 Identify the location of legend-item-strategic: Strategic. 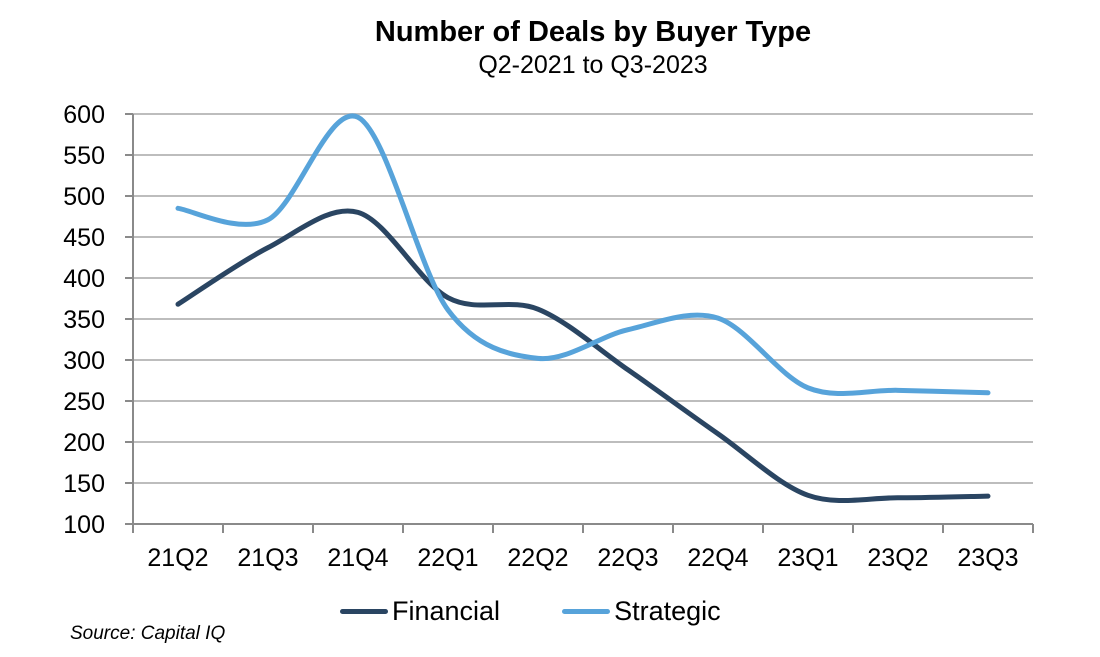
(641, 611).